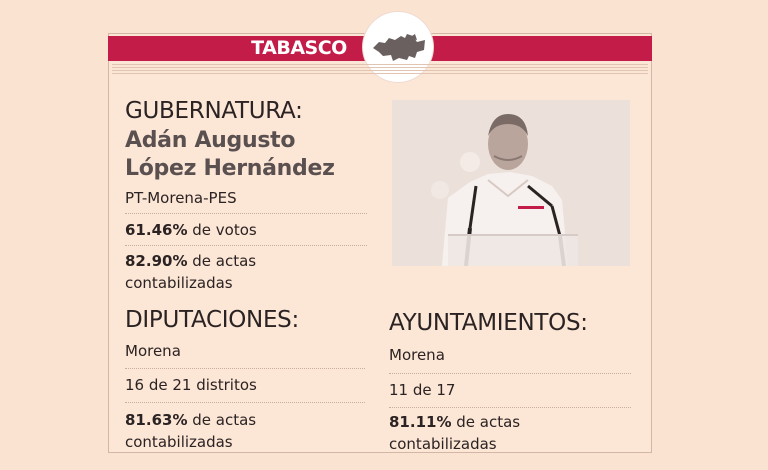 The width and height of the screenshot is (768, 470). What do you see at coordinates (156, 420) in the screenshot?
I see `diputaciones-actas-pct: 81.63%` at bounding box center [156, 420].